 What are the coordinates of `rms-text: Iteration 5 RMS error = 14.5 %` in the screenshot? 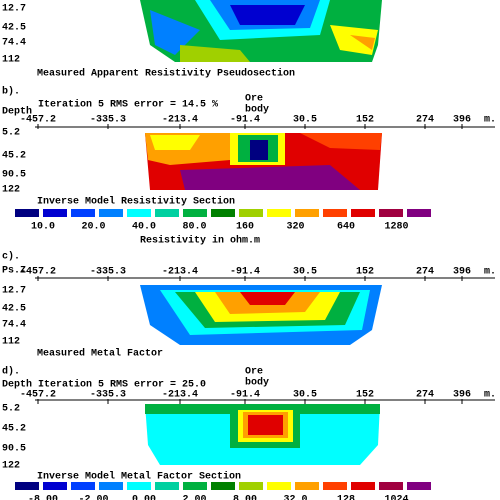 It's located at (128, 105).